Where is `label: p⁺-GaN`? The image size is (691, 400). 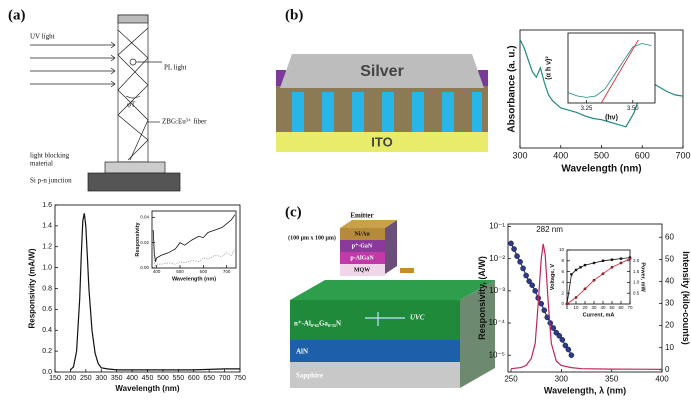 label: p⁺-GaN is located at coordinates (362, 245).